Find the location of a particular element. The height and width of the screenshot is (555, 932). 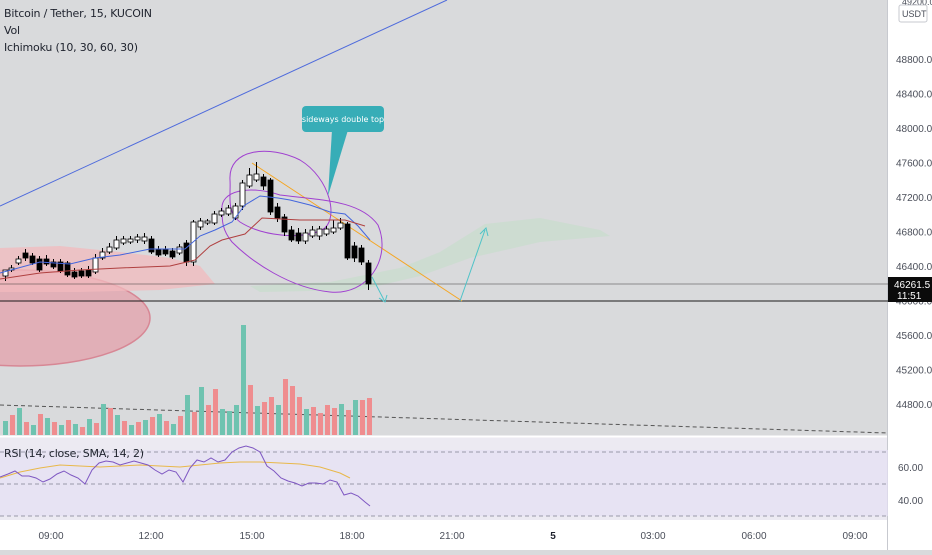

currency-label: USDT is located at coordinates (914, 14).